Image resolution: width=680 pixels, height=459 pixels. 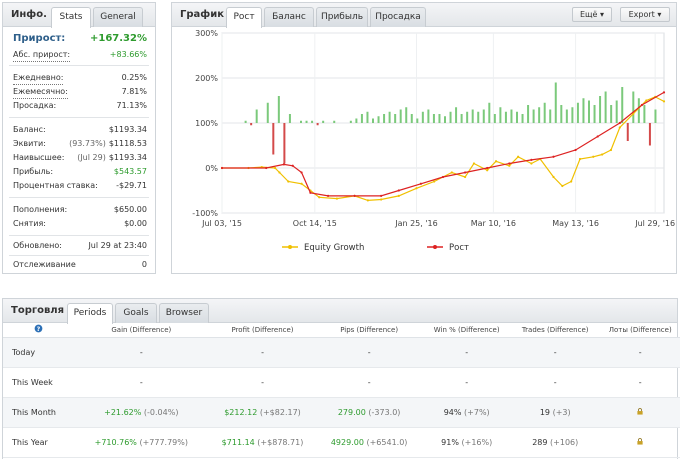 I want to click on table-row: Today - - - - - -, so click(x=341, y=352).